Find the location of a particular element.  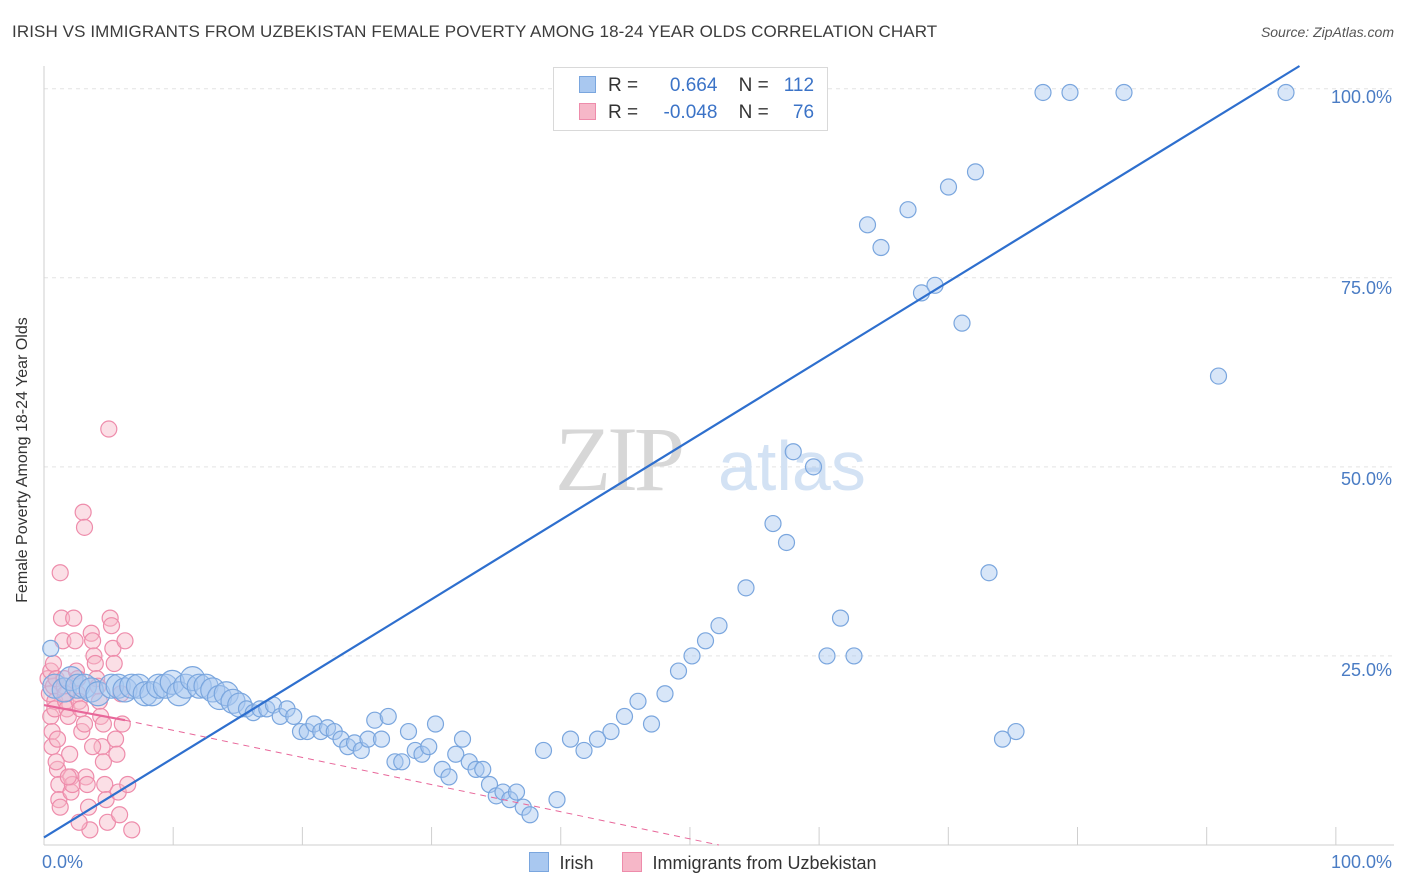

uzbekistan-trend-dashed is located at coordinates (422, 782).